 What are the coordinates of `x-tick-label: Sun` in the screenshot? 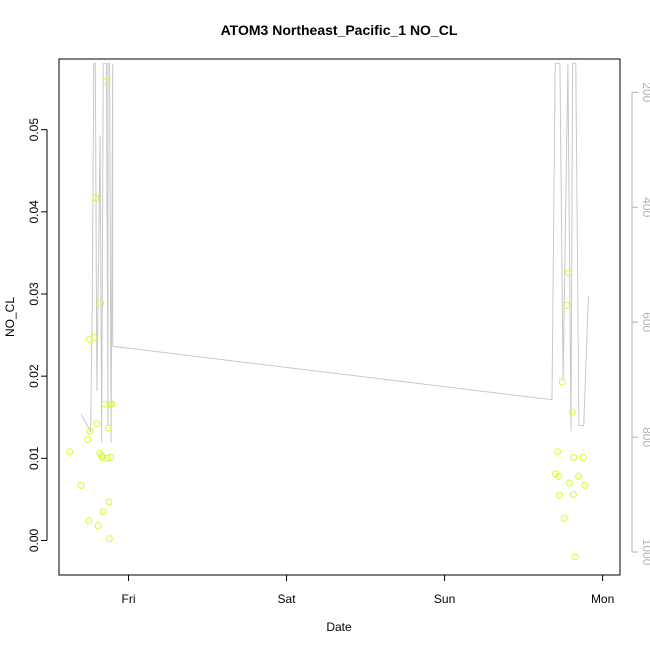 It's located at (444, 599).